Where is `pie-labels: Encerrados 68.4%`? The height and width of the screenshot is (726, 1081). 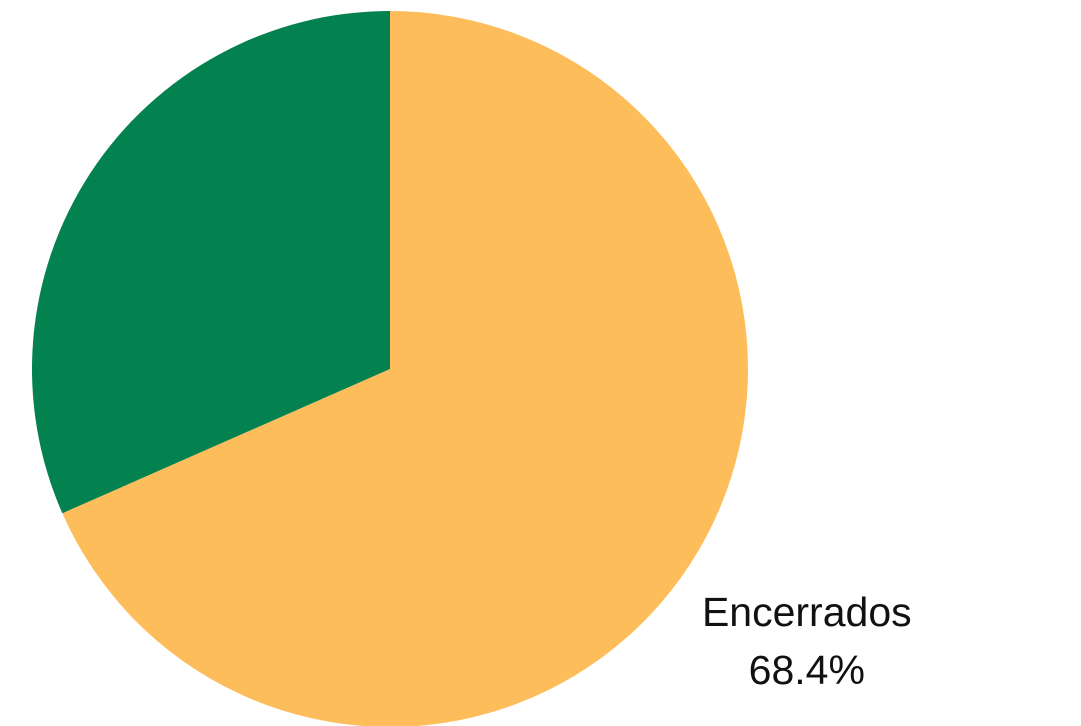
pie-labels: Encerrados 68.4% is located at coordinates (807, 641).